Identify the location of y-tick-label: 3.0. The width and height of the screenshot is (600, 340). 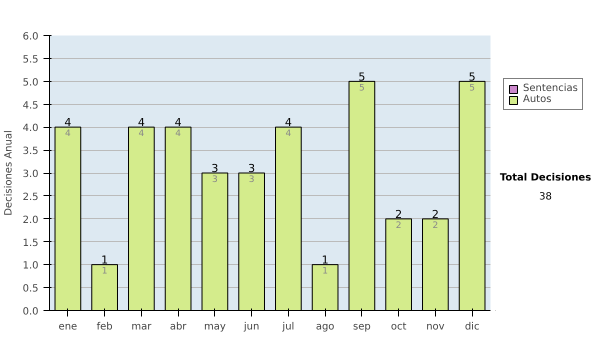
(30, 174).